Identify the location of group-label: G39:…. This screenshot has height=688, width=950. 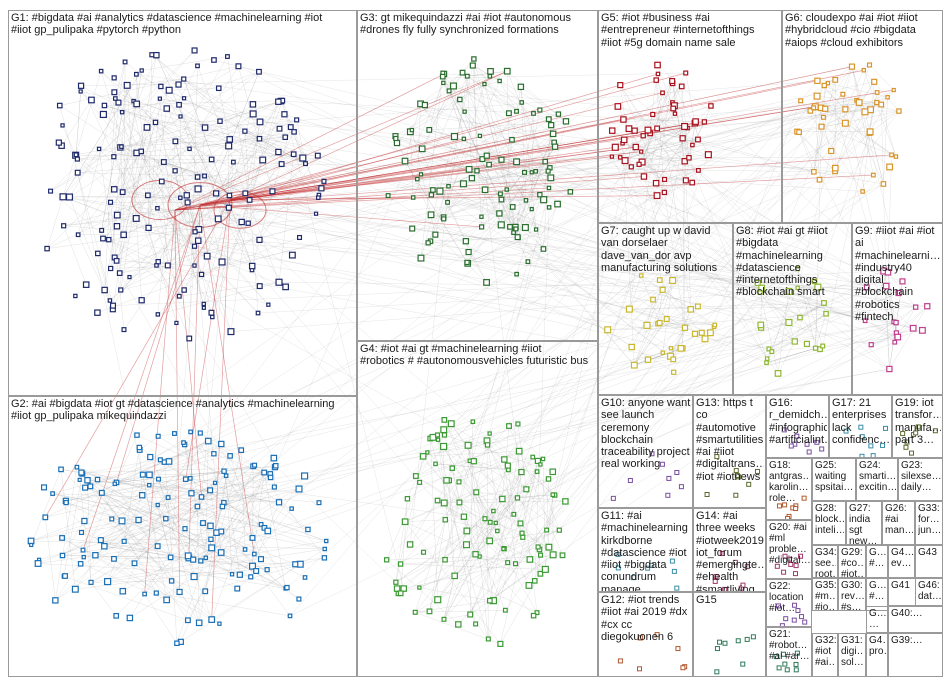
(907, 640).